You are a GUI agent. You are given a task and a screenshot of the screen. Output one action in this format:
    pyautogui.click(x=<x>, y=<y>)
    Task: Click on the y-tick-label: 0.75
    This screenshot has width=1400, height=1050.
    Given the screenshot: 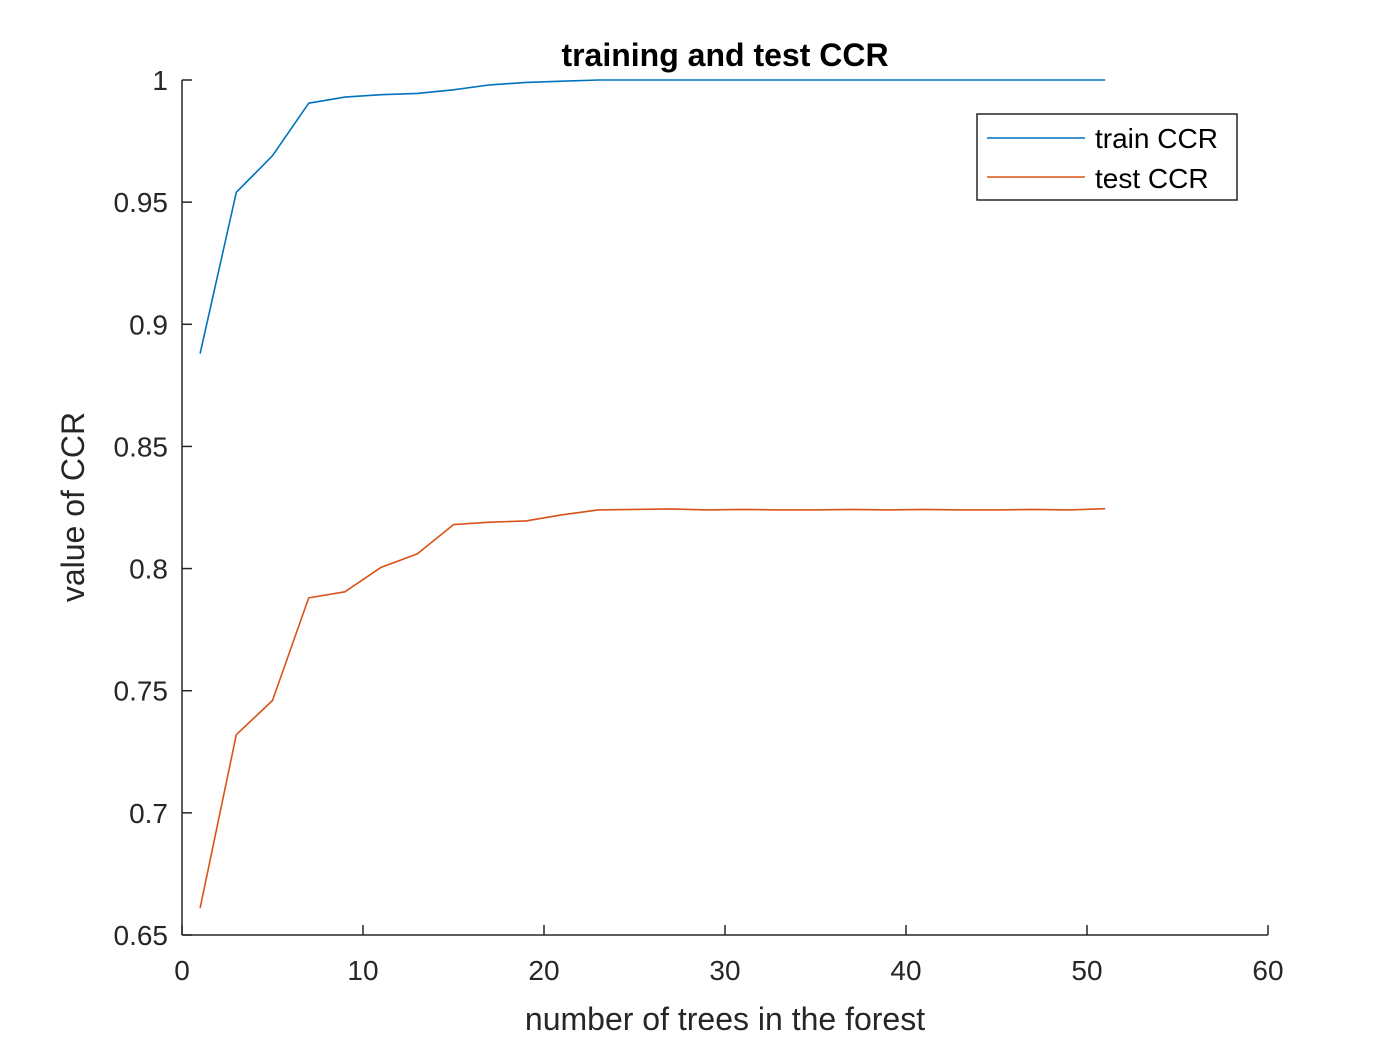 What is the action you would take?
    pyautogui.click(x=141, y=691)
    